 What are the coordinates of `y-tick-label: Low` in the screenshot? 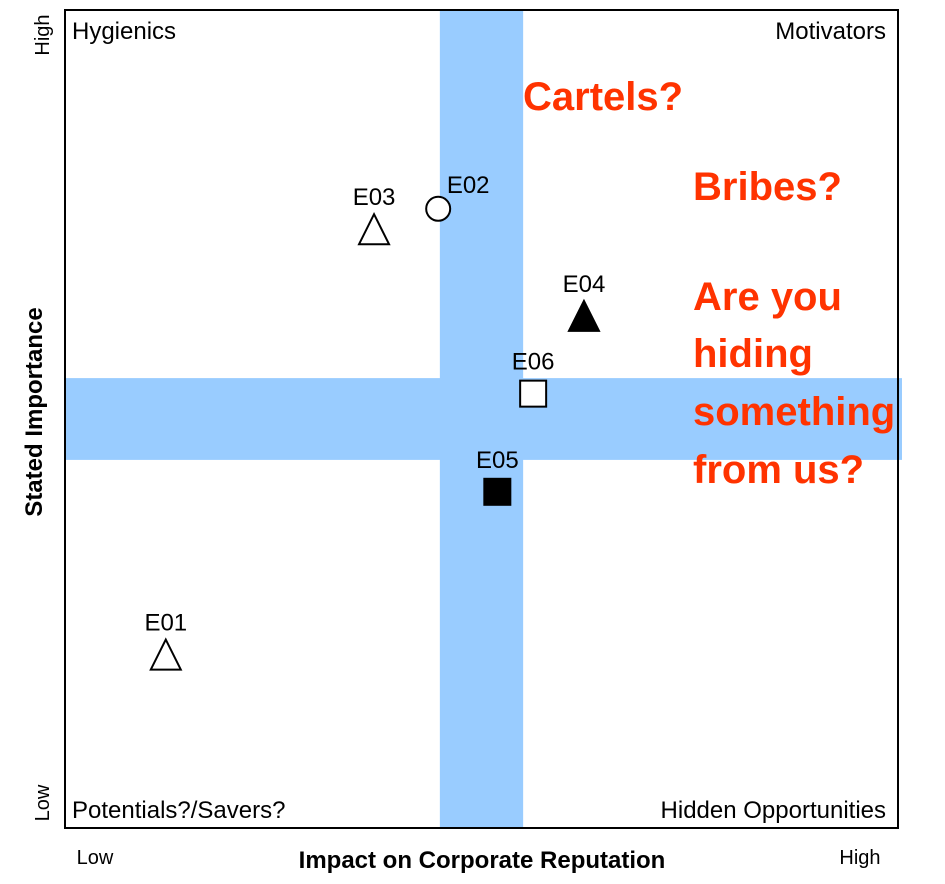 It's located at (43, 802).